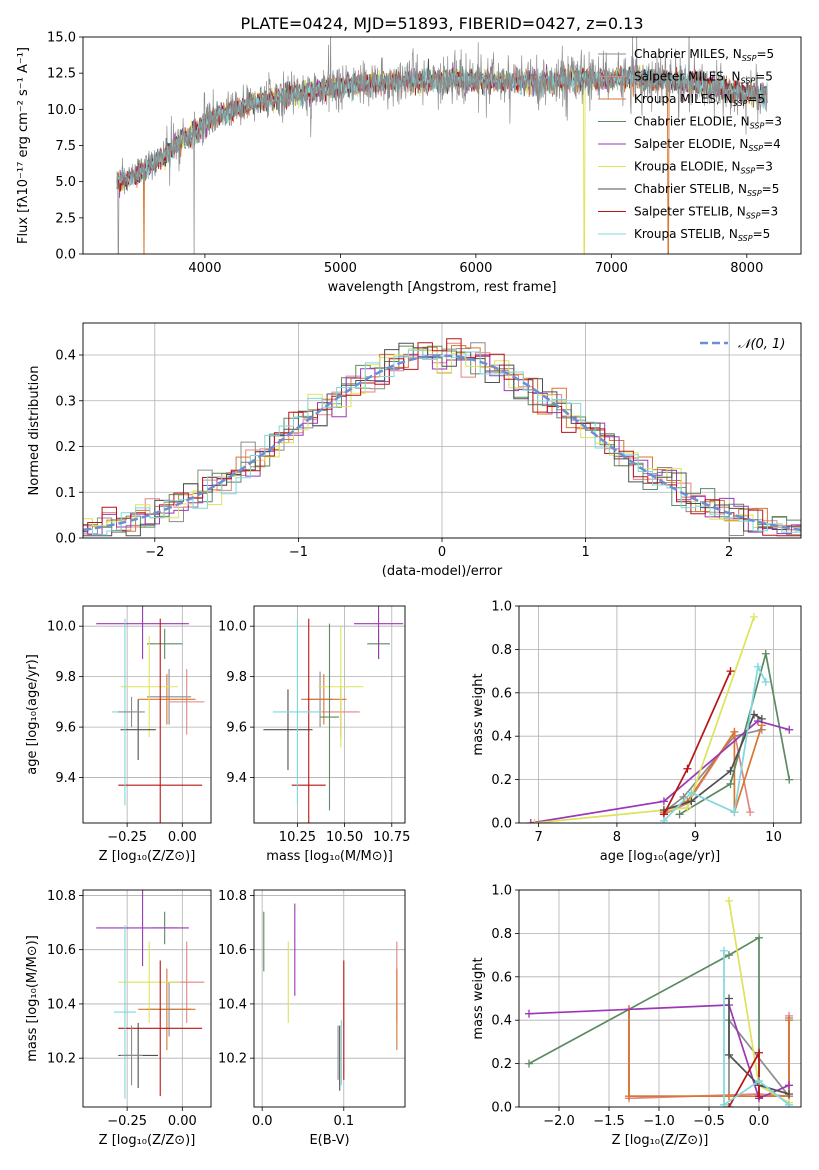 The width and height of the screenshot is (819, 1170). I want to click on x-tick-label: 0.0, so click(759, 1121).